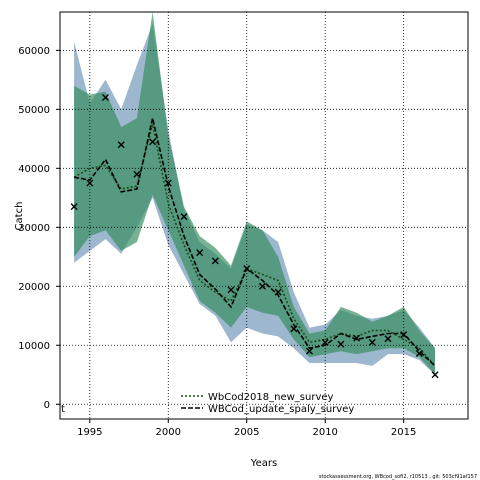  I want to click on observed-point-2017, so click(435, 375).